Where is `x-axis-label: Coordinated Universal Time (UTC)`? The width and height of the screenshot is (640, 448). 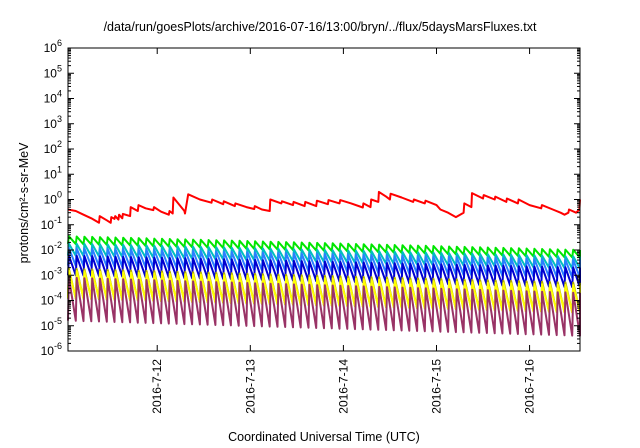 x-axis-label: Coordinated Universal Time (UTC) is located at coordinates (324, 437).